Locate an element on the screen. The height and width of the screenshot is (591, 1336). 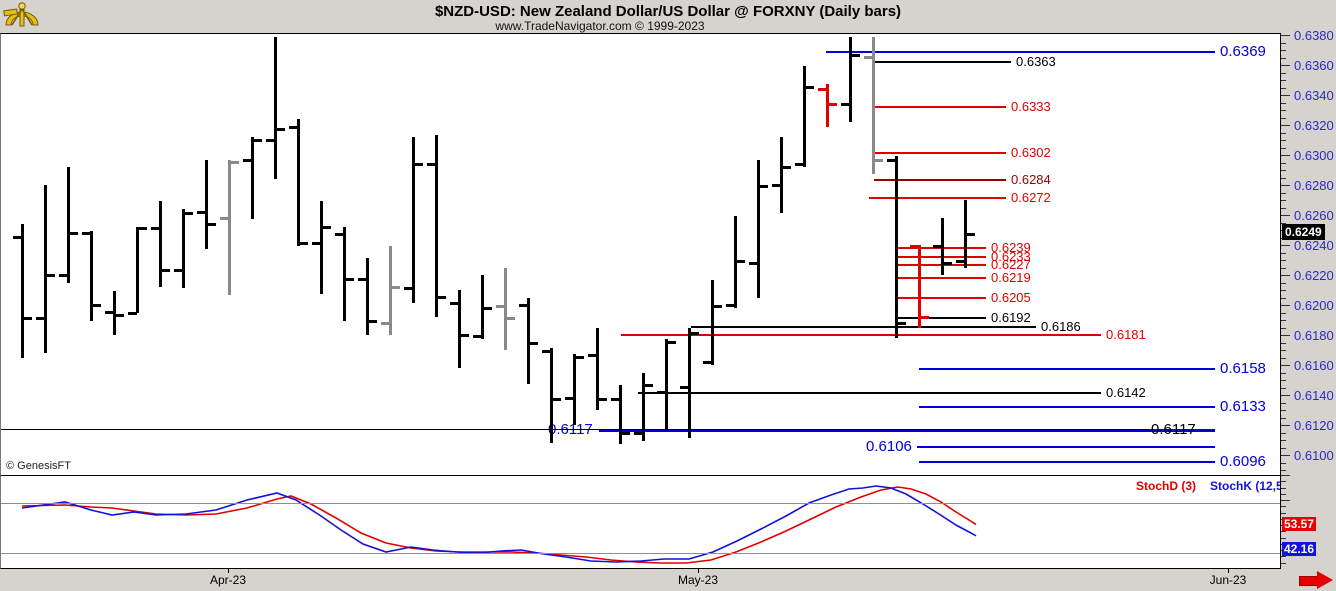
date-axis: Apr-23 May-23 Jun-23 is located at coordinates (668, 580).